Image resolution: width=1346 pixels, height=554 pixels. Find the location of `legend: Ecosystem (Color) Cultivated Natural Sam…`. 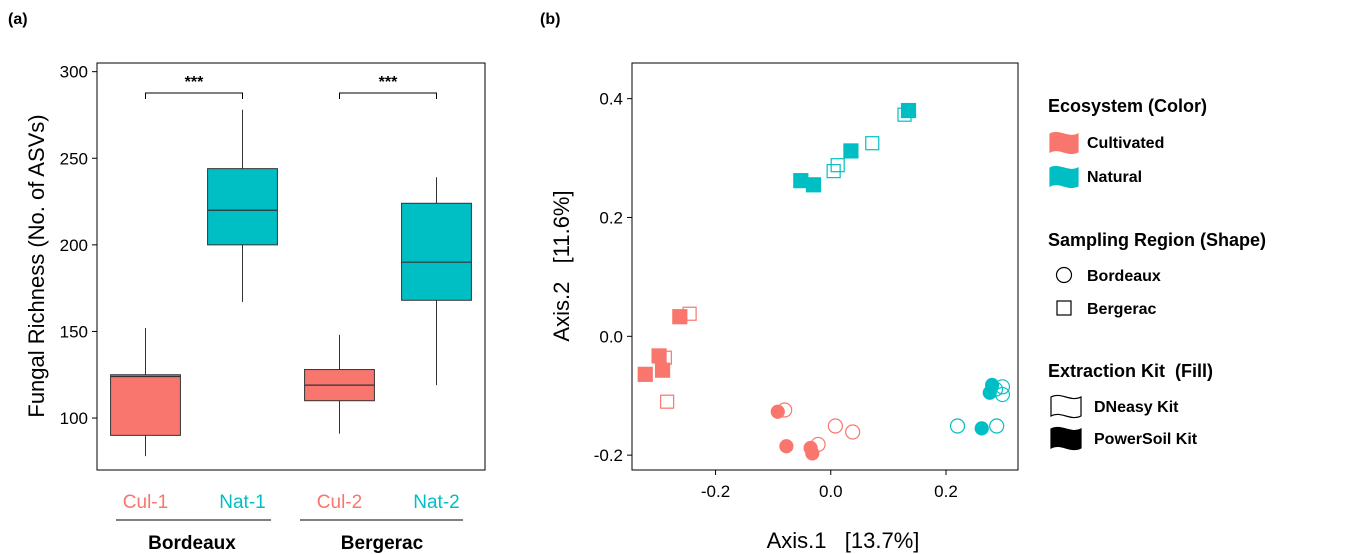

legend: Ecosystem (Color) Cultivated Natural Sam… is located at coordinates (1157, 273).